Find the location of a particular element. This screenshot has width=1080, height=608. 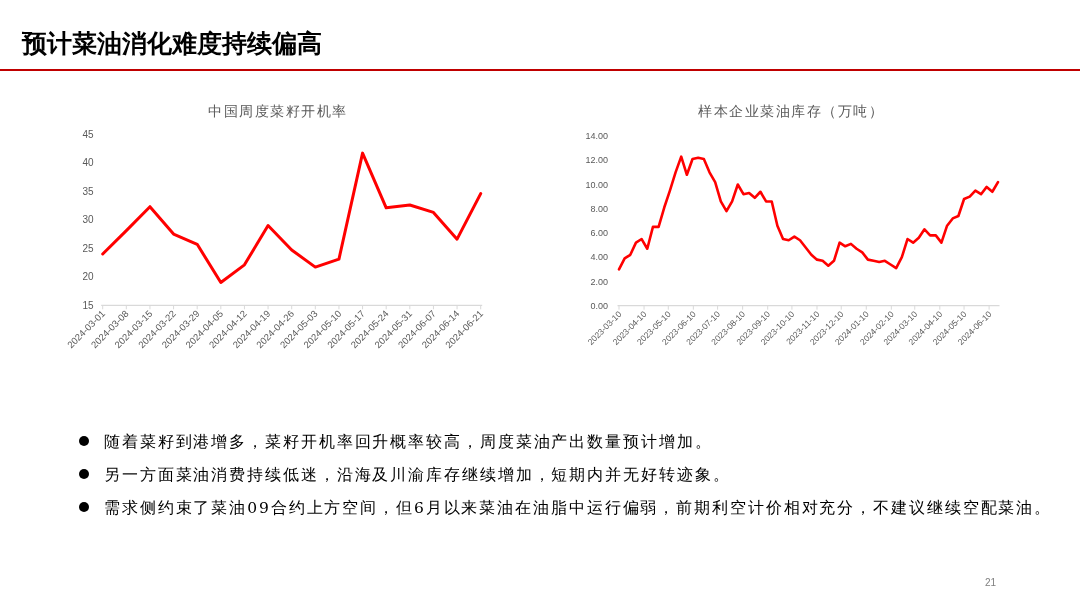

y-tick-label: 12.00 is located at coordinates (596, 160).